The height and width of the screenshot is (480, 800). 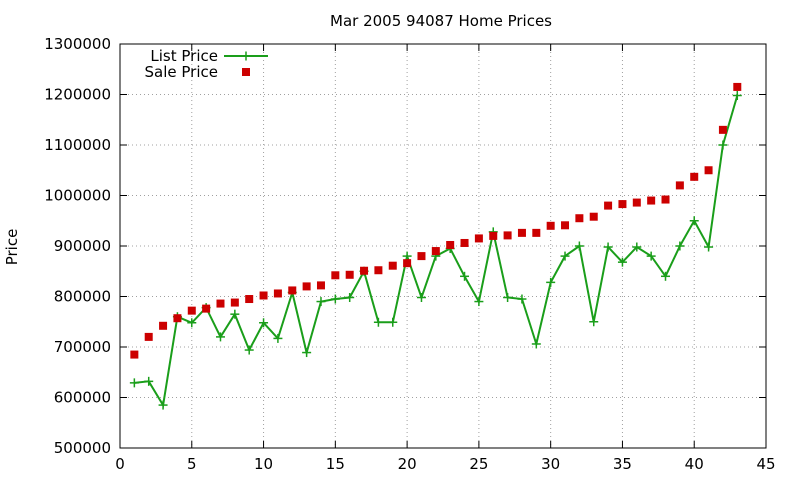 I want to click on x-tick-label: 10, so click(x=263, y=464).